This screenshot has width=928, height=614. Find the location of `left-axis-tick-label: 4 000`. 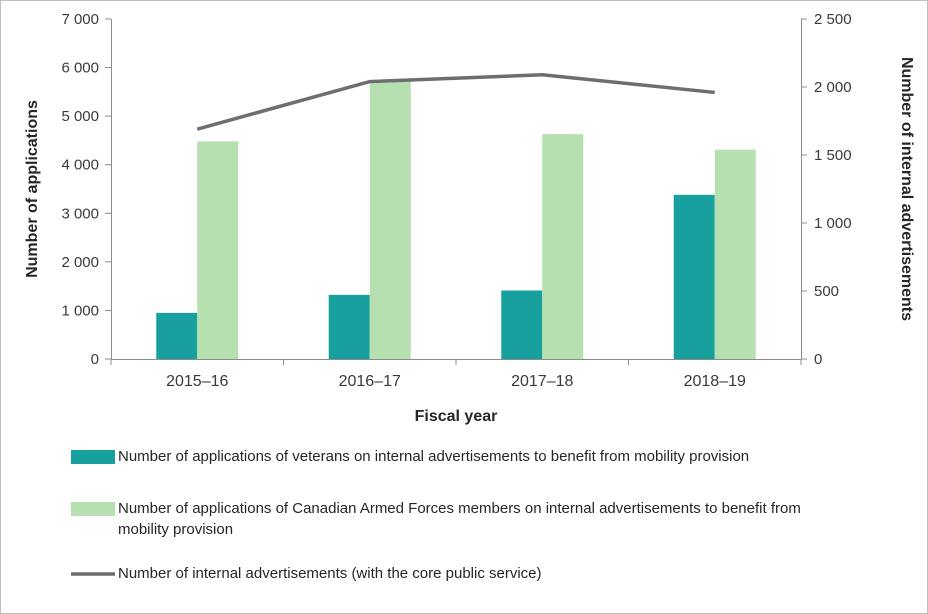

left-axis-tick-label: 4 000 is located at coordinates (80, 165).